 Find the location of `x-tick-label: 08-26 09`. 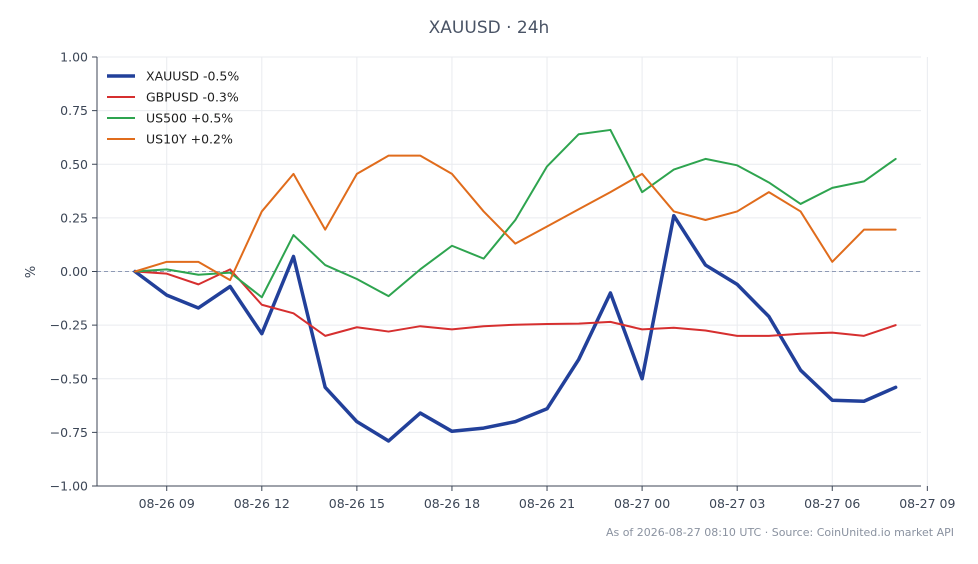

x-tick-label: 08-26 09 is located at coordinates (167, 503).